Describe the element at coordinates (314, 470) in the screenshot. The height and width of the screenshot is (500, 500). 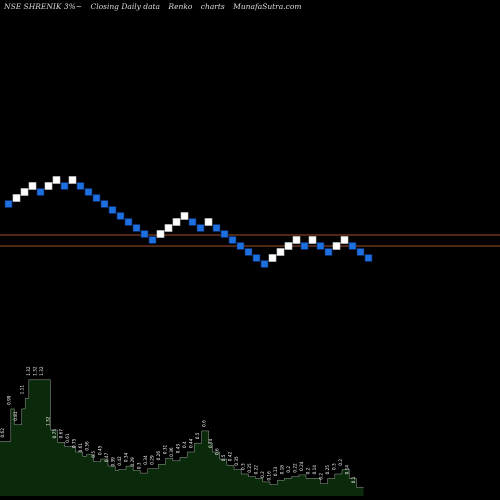
I see `volume-label: 0.14` at that location.